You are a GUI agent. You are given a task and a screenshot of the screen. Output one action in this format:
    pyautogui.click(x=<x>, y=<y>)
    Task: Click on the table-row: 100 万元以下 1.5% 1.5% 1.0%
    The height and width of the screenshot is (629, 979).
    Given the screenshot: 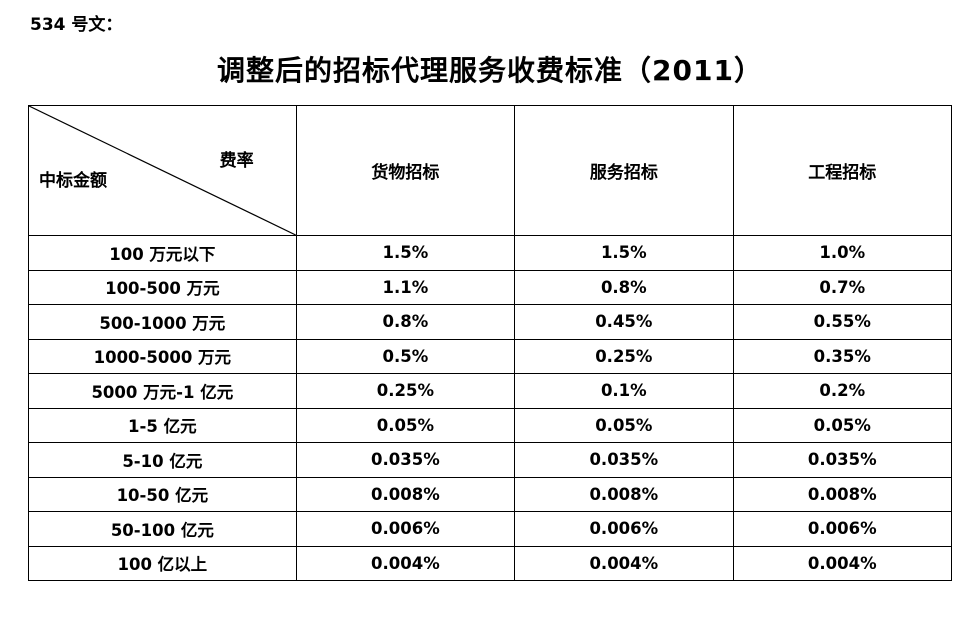 What is the action you would take?
    pyautogui.click(x=490, y=253)
    